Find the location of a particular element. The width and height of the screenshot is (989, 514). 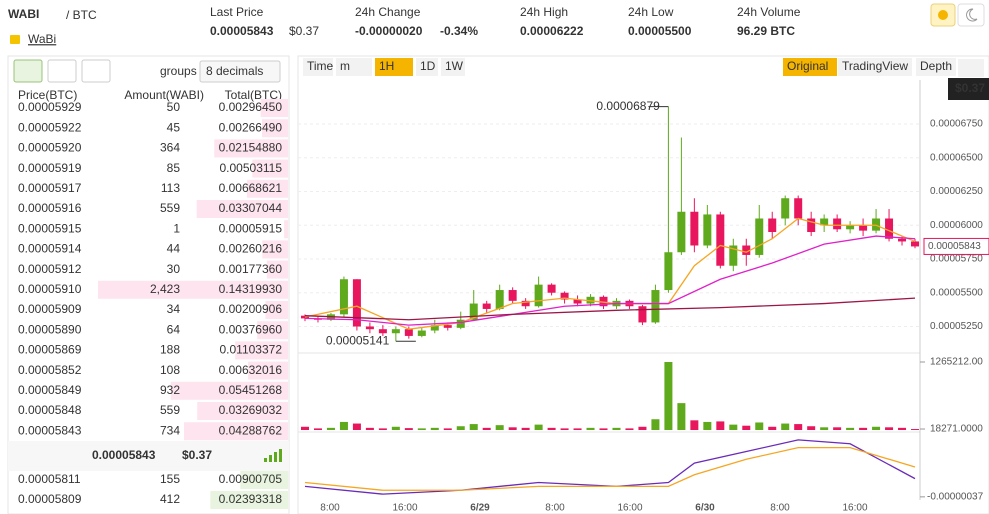

stat-label: 24h Volume is located at coordinates (769, 12).